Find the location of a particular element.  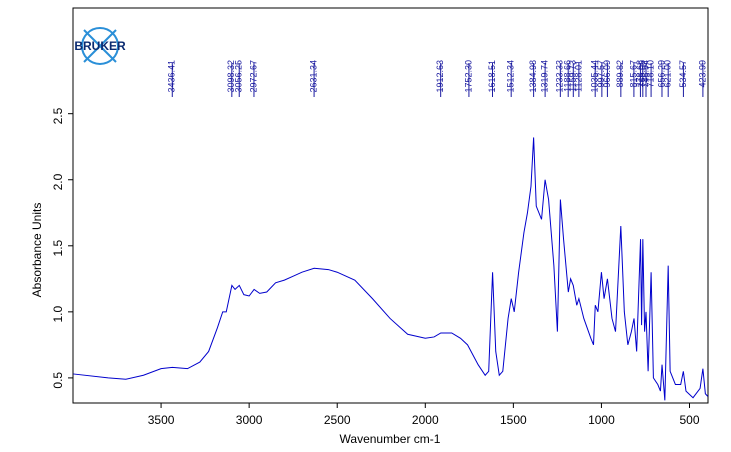

y-tick-label: 1.0 is located at coordinates (58, 314).